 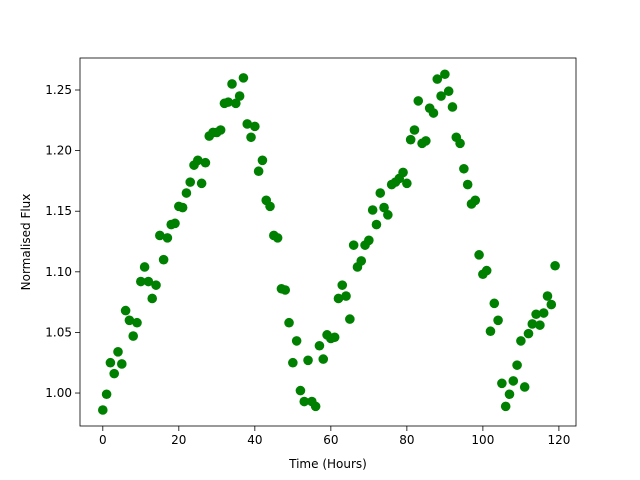 I want to click on y-tick-label: 1.20, so click(x=58, y=151).